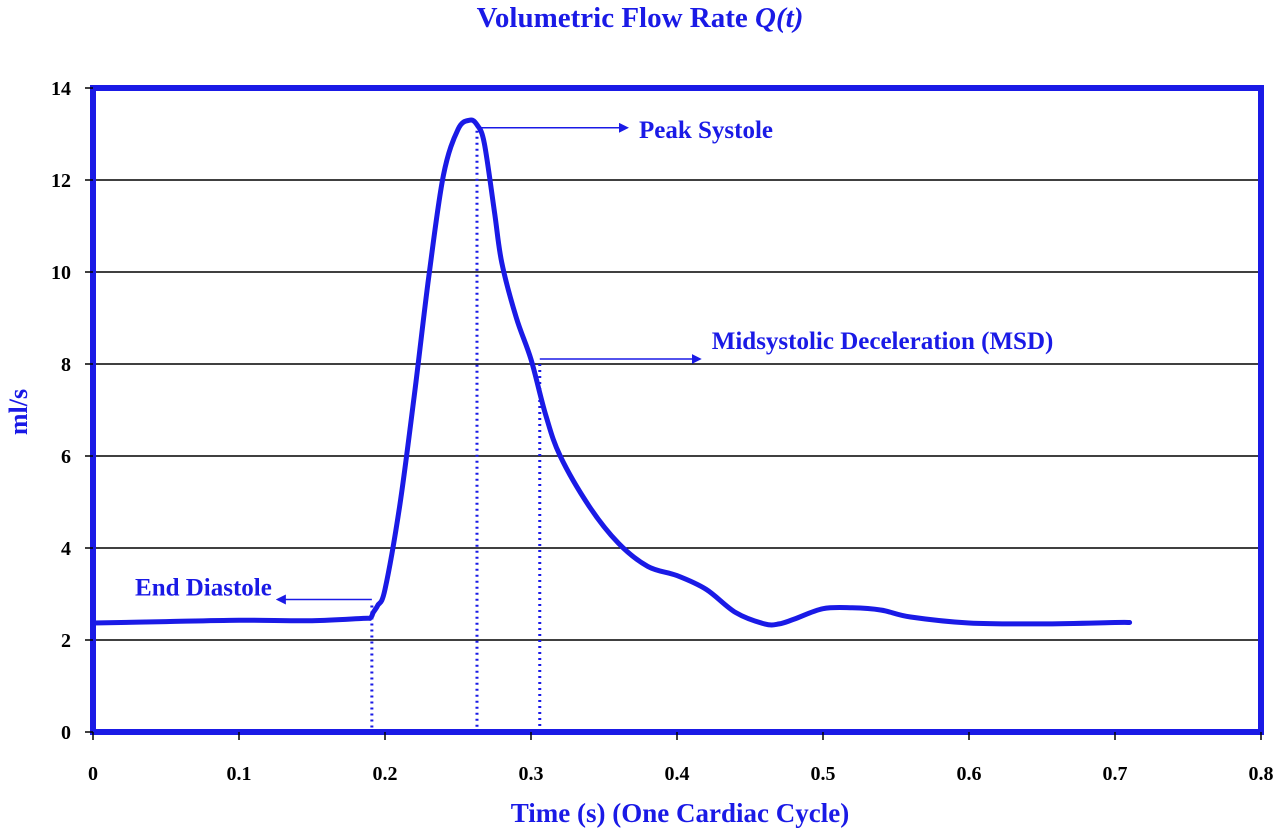  Describe the element at coordinates (18, 412) in the screenshot. I see `y-axis-label: ml/s` at that location.